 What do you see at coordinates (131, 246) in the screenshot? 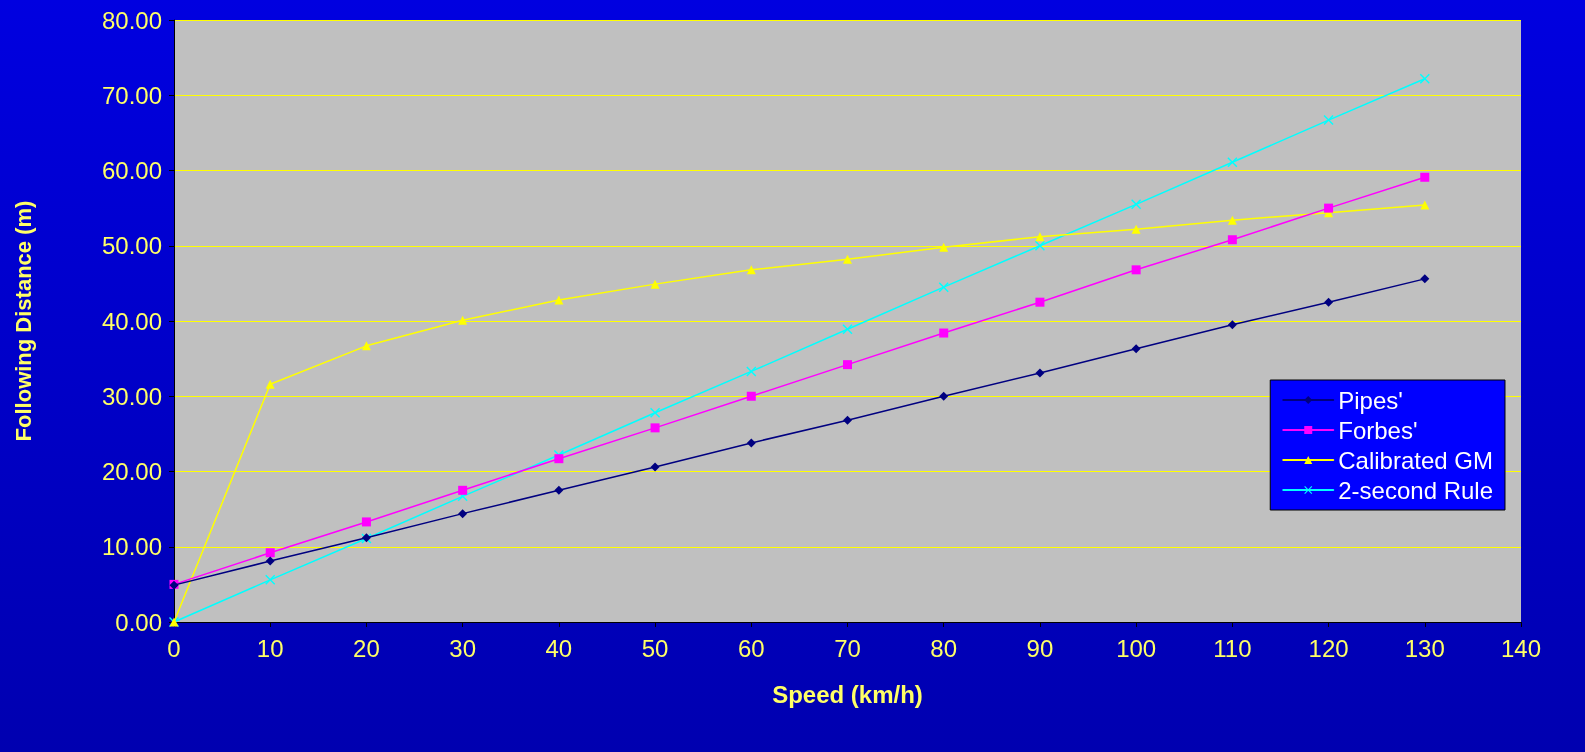
I see `y-tick-label: 50.00` at bounding box center [131, 246].